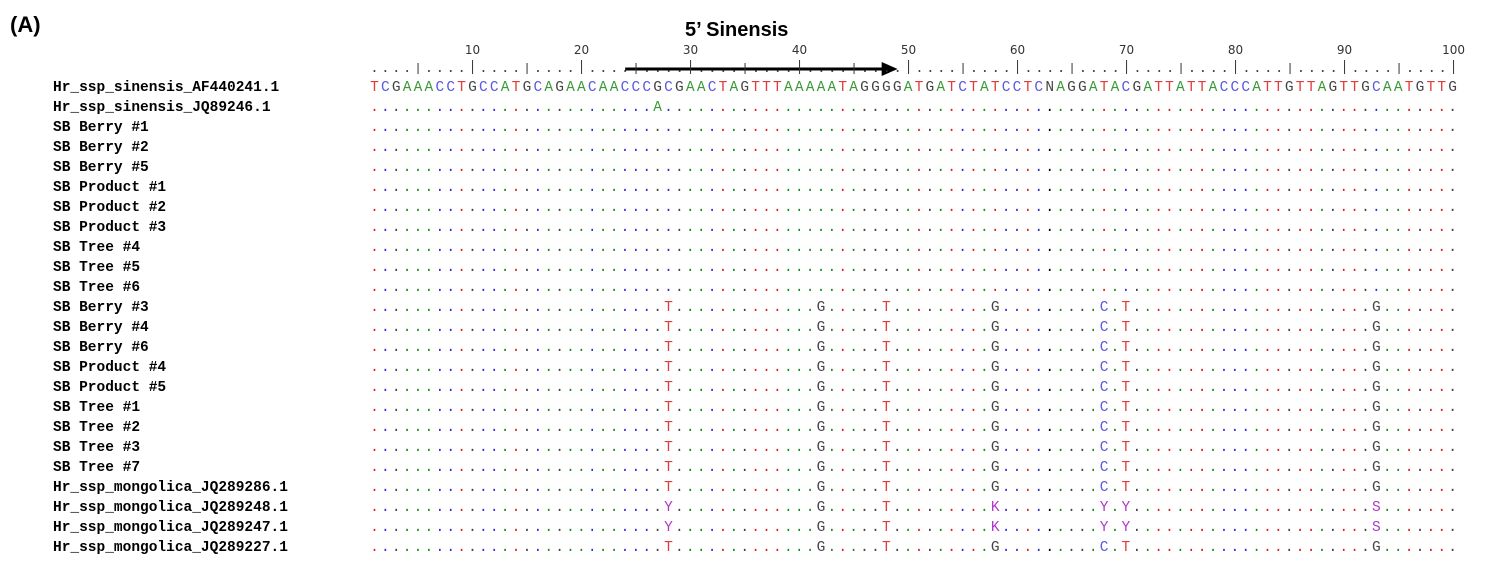 Image resolution: width=1496 pixels, height=582 pixels. Describe the element at coordinates (1376, 528) in the screenshot. I see `variant-base: S` at that location.